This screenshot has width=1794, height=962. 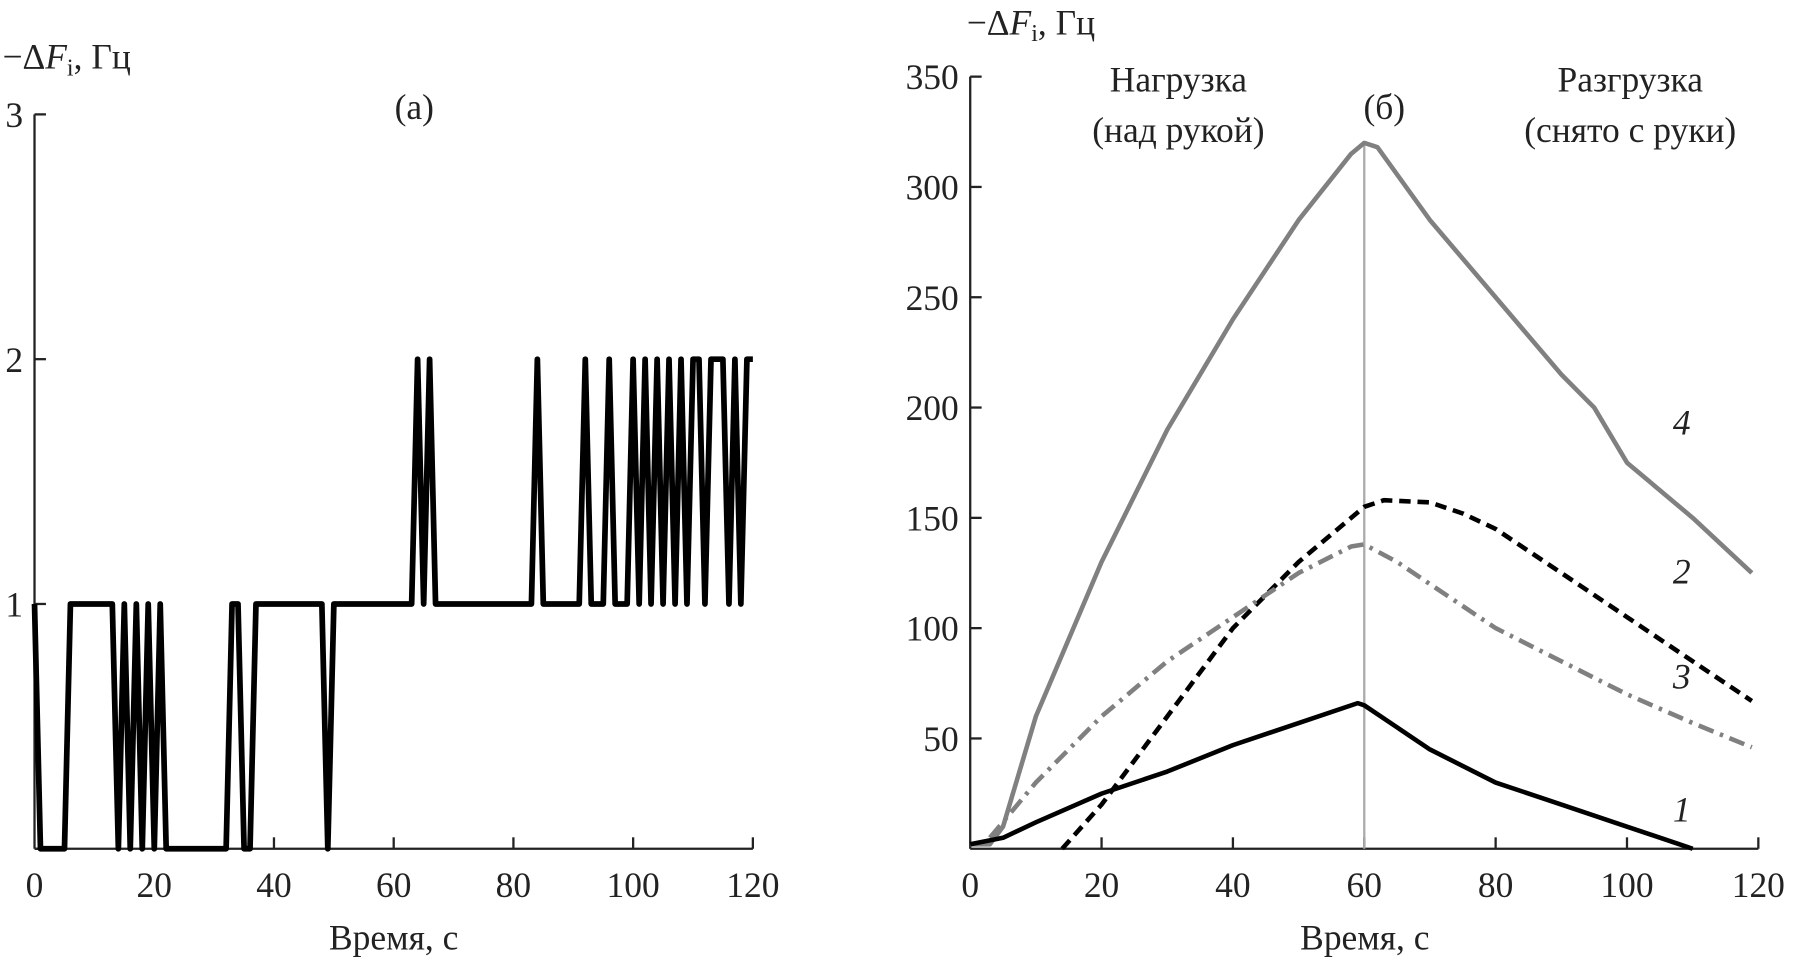 What do you see at coordinates (1681, 677) in the screenshot?
I see `curve-label-3: 3` at bounding box center [1681, 677].